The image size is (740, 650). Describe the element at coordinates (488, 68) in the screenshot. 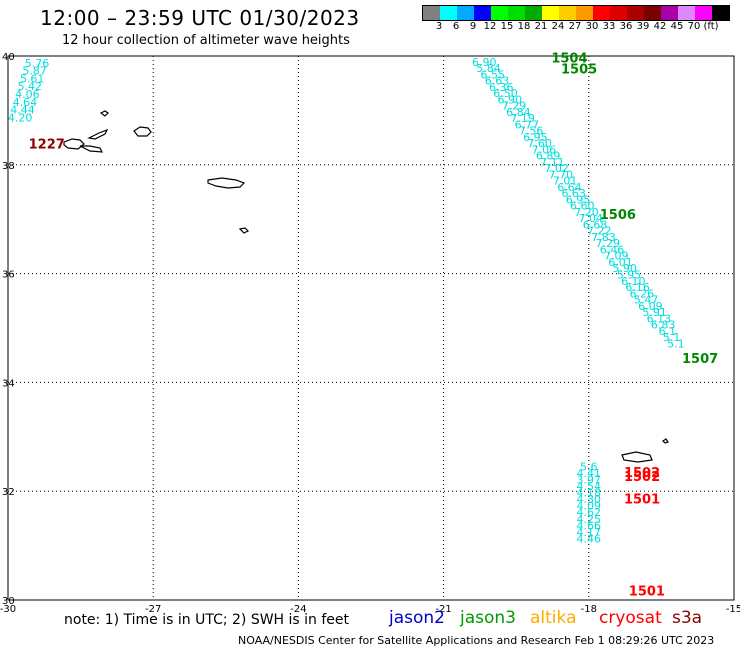

I see `swh-value: 5.84` at that location.